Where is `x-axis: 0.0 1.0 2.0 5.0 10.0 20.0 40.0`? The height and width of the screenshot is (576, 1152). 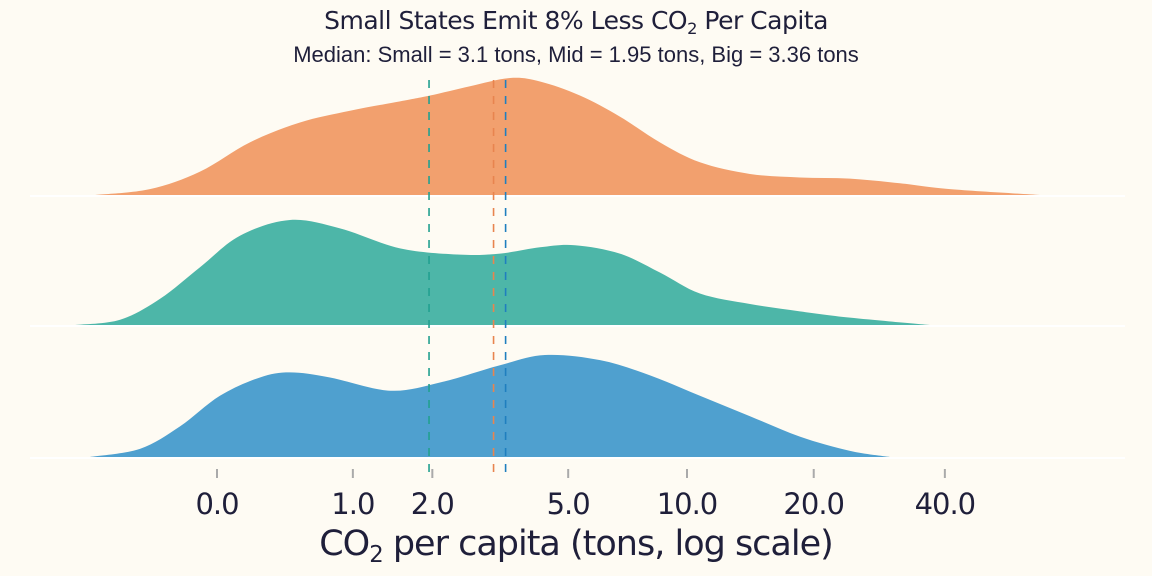
x-axis: 0.0 1.0 2.0 5.0 10.0 20.0 40.0 is located at coordinates (585, 495).